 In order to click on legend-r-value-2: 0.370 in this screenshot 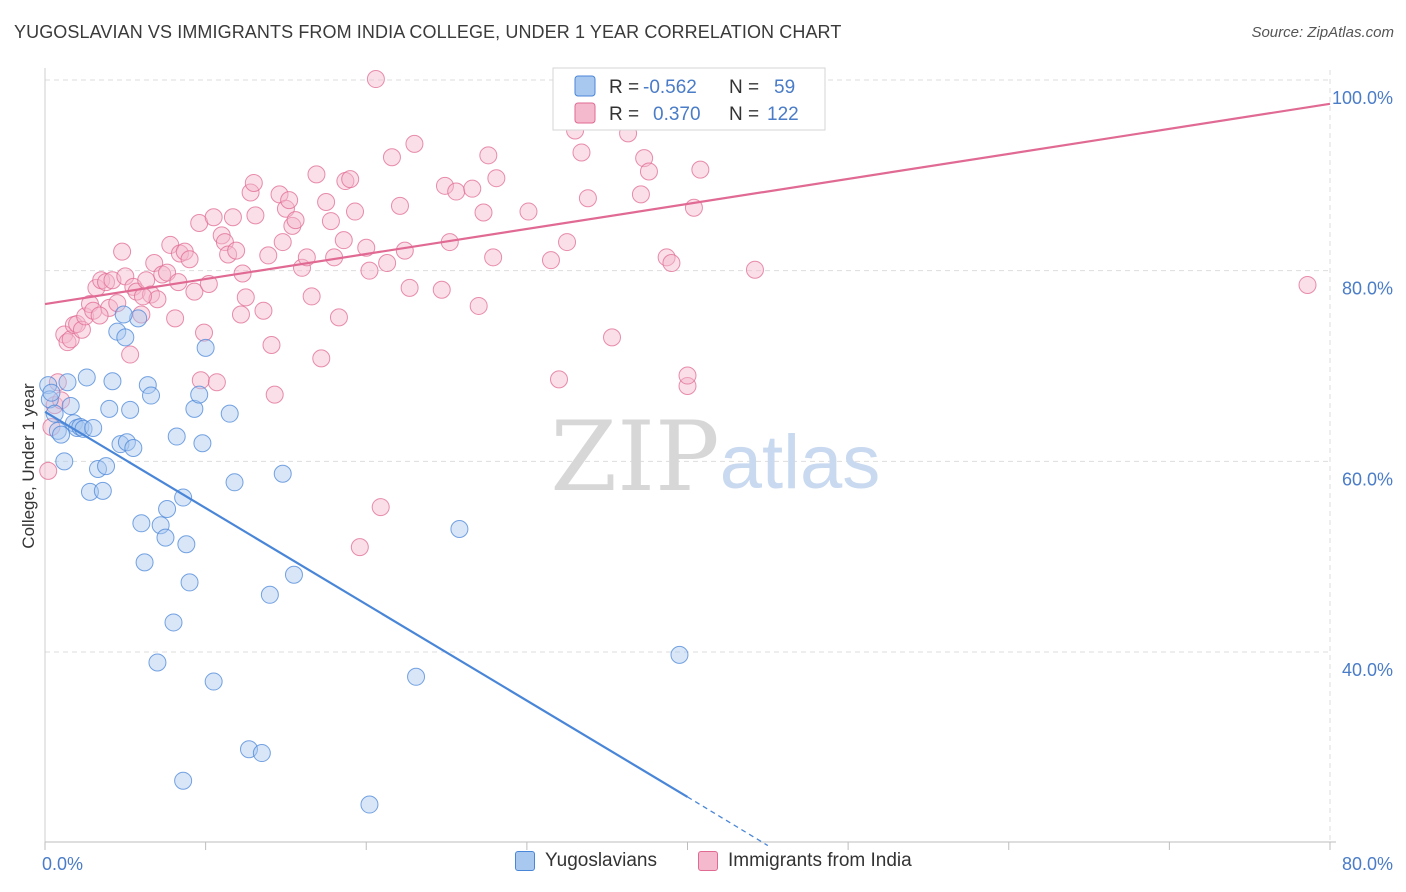, I will do `click(677, 114)`.